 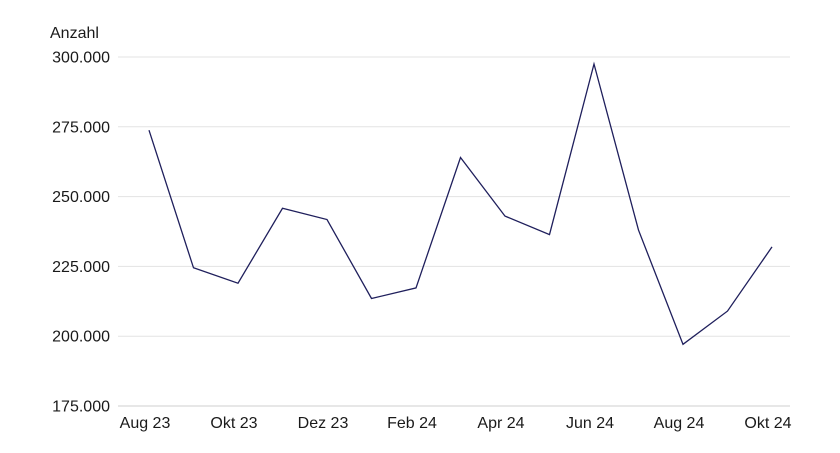 I want to click on x-tick-label: Jun 24, so click(x=590, y=423).